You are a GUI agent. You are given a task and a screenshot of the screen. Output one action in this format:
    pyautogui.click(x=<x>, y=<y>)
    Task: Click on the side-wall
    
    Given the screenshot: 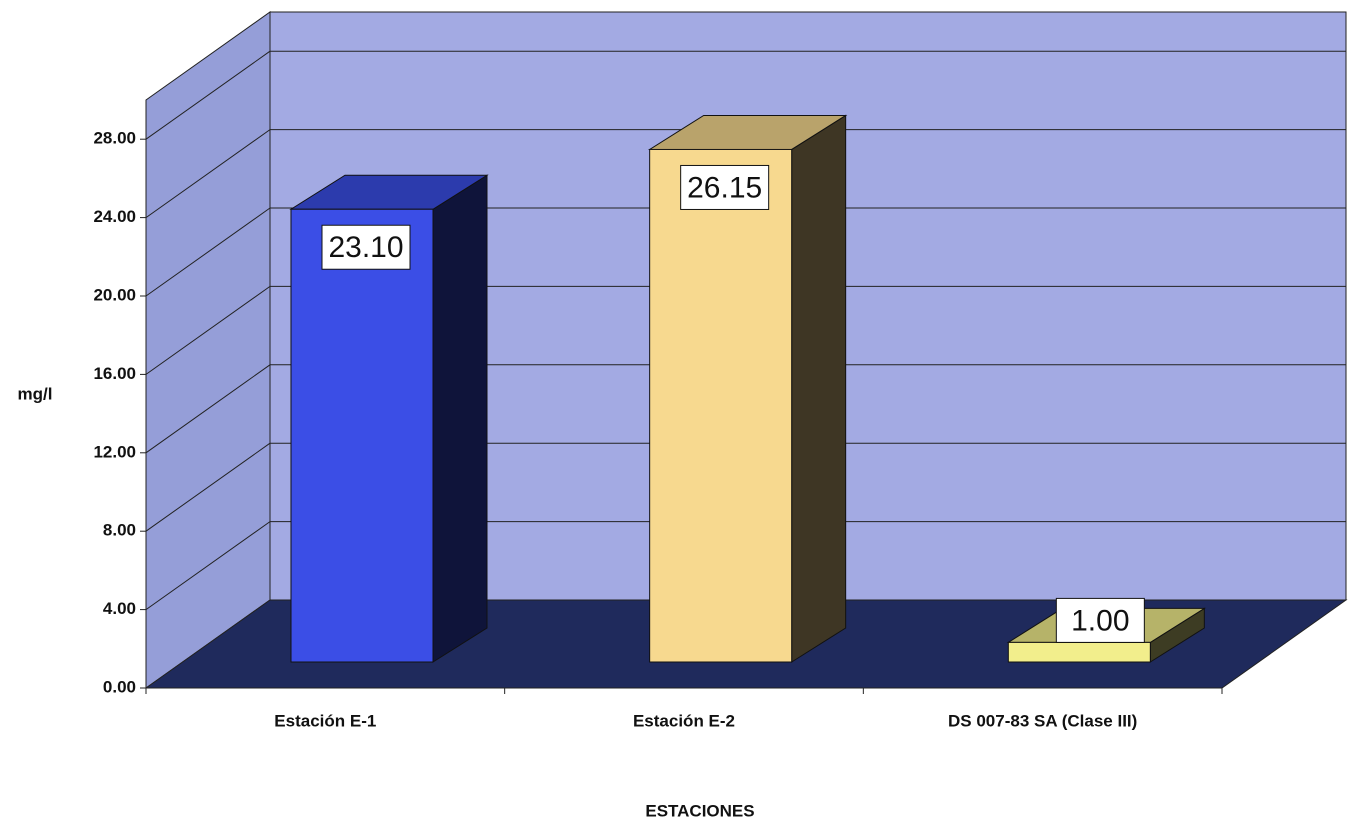 What is the action you would take?
    pyautogui.click(x=208, y=350)
    